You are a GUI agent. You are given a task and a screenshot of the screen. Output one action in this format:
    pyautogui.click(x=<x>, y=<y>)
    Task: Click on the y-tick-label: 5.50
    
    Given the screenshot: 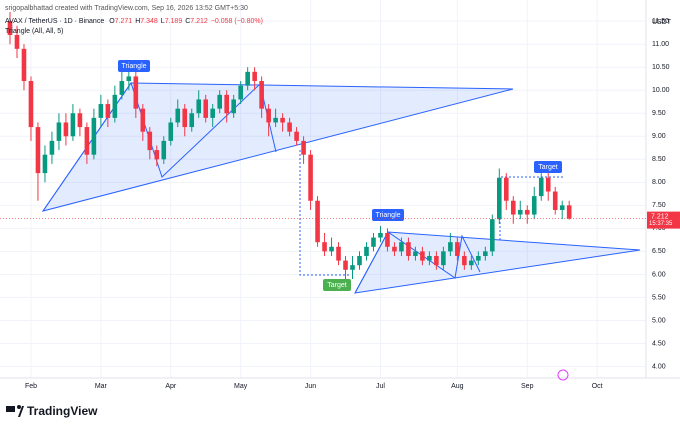 What is the action you would take?
    pyautogui.click(x=659, y=297)
    